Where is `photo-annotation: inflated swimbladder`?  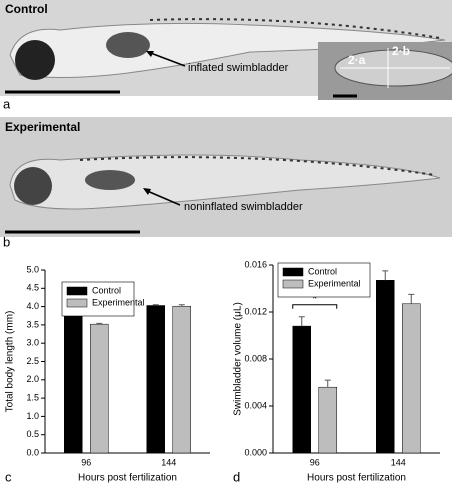 photo-annotation: inflated swimbladder is located at coordinates (238, 68).